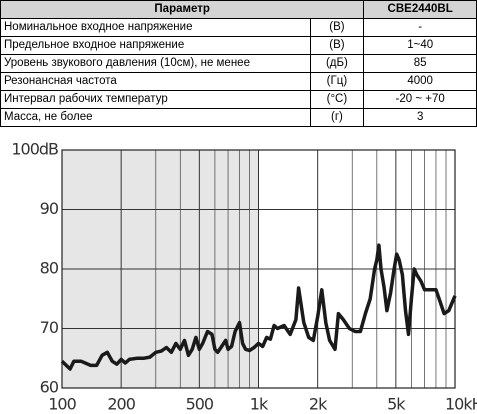 This screenshot has height=414, width=477. I want to click on table-cell: Масса, не более, so click(155, 117).